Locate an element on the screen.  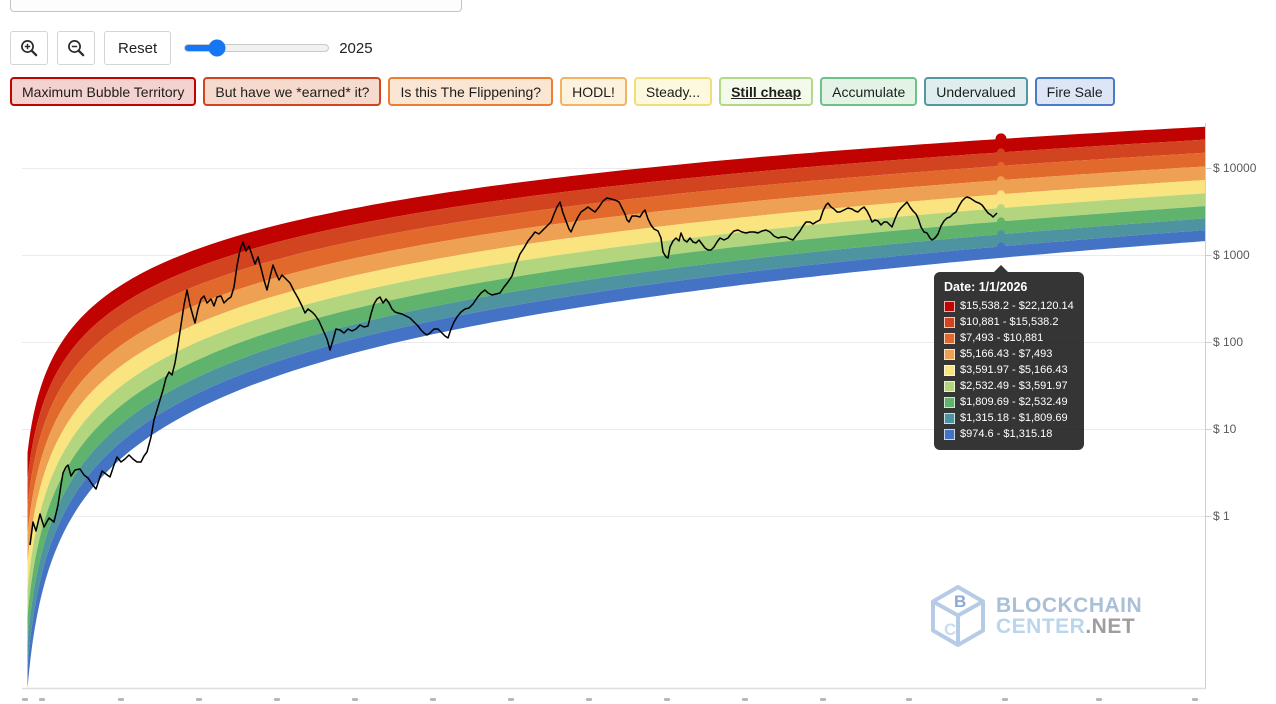
tooltip-row: $974.6 - $1,315.18 is located at coordinates (1009, 434).